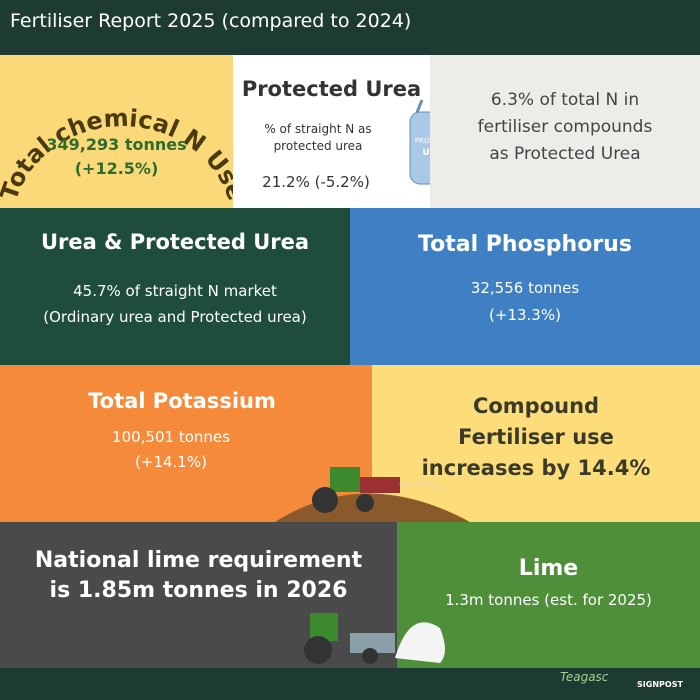 This screenshot has width=700, height=700. Describe the element at coordinates (316, 182) in the screenshot. I see `panel-value: 21.2% (-5.2%)` at that location.